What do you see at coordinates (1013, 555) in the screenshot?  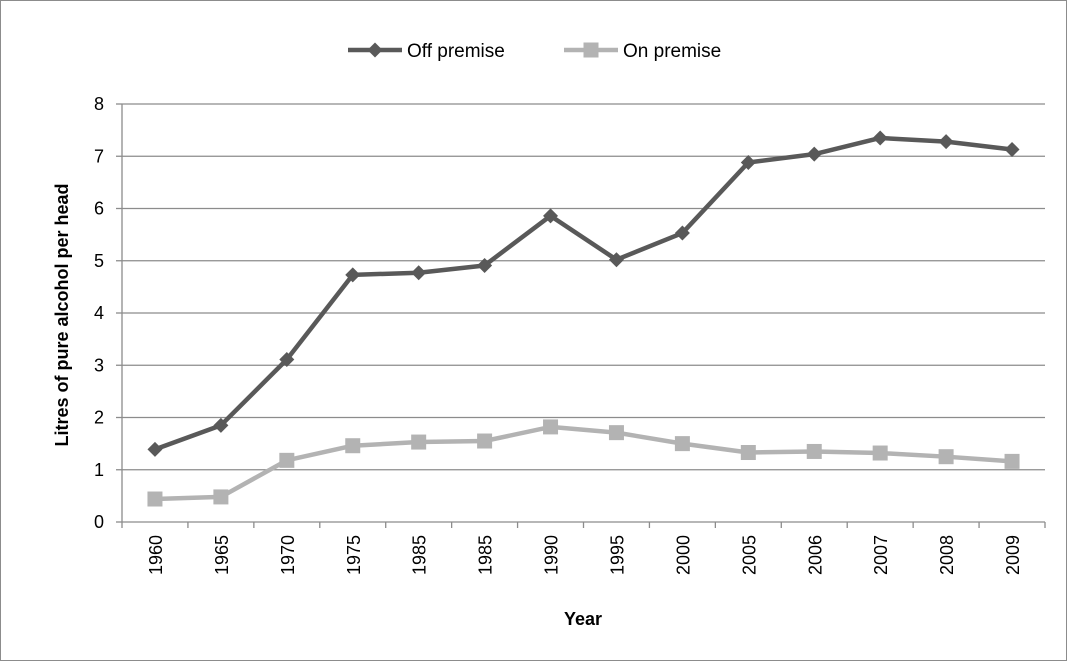 I see `x-tick-label: 2009` at bounding box center [1013, 555].